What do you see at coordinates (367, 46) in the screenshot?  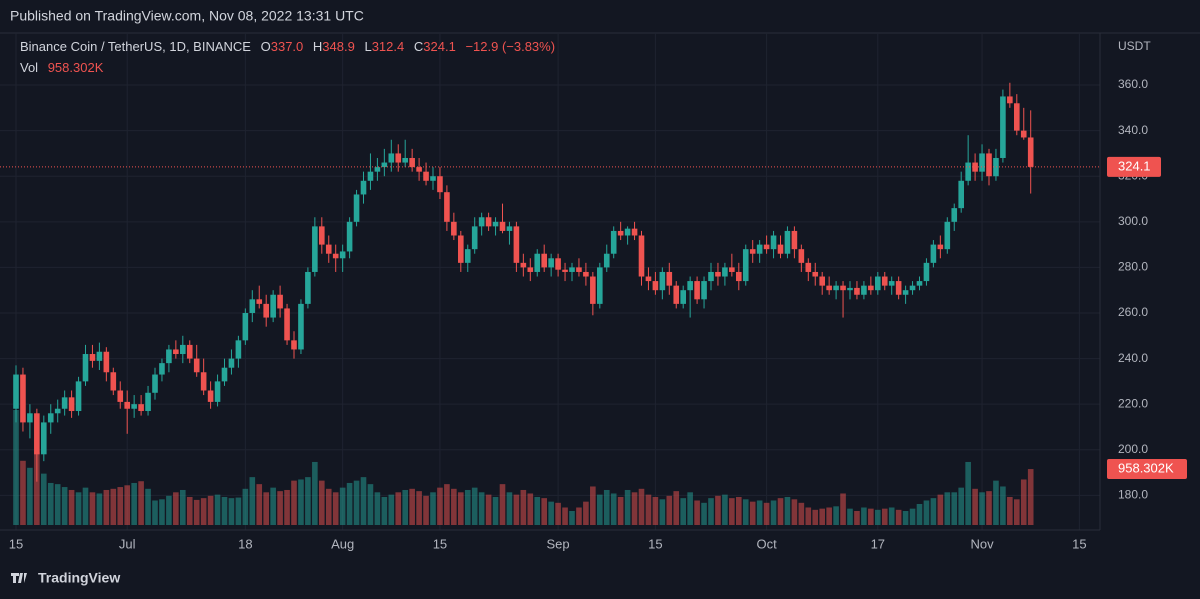 I see `l-label: L` at bounding box center [367, 46].